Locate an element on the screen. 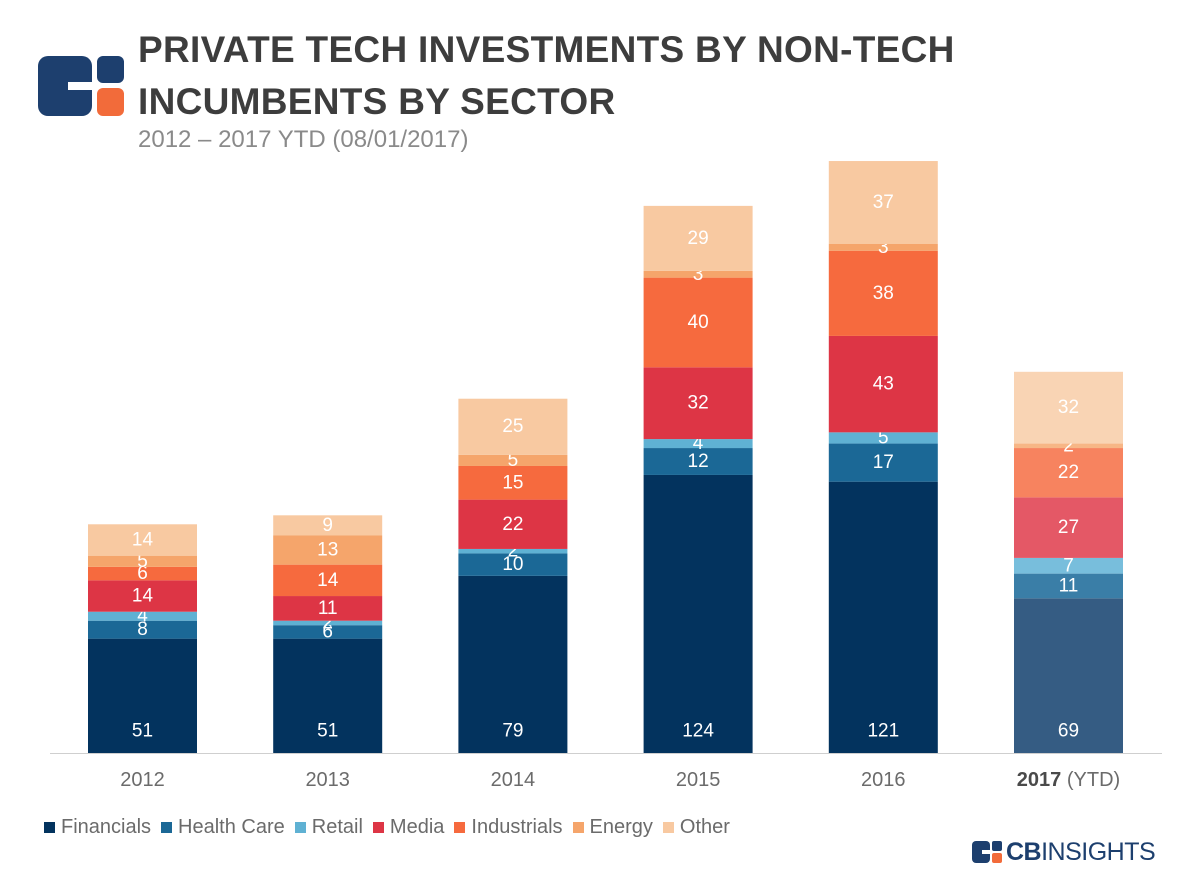  data-label: 43 is located at coordinates (883, 384).